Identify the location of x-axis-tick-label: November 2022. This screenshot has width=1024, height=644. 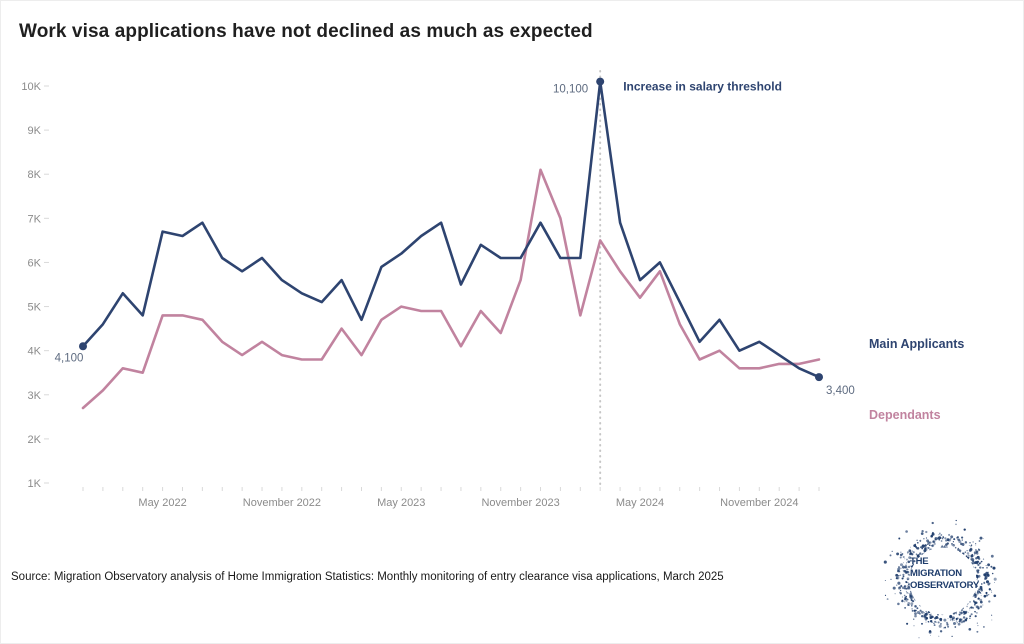
(282, 503).